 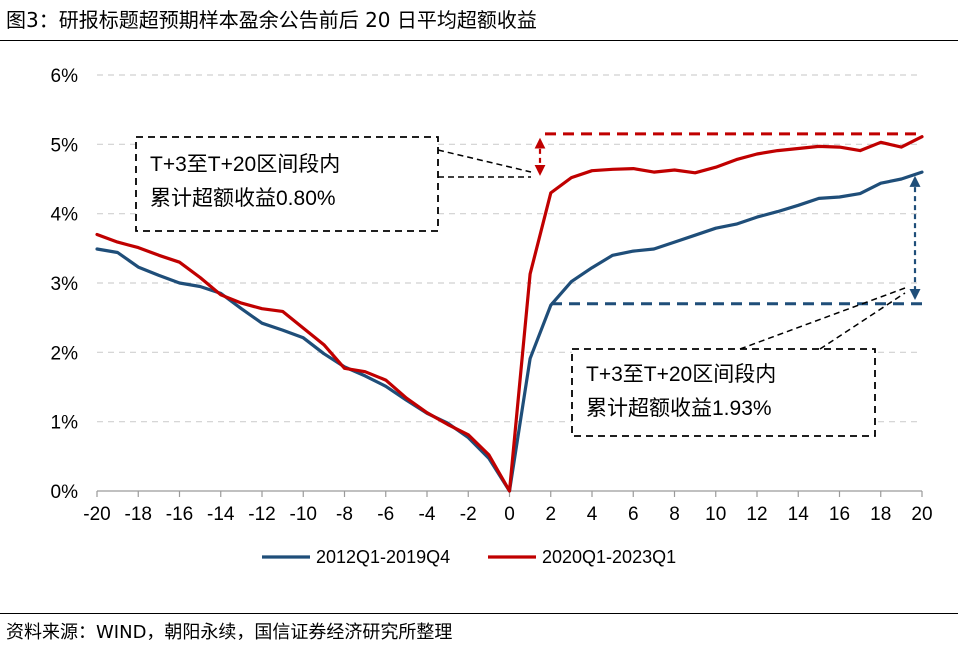 I want to click on x-tick-label: -16, so click(x=179, y=514).